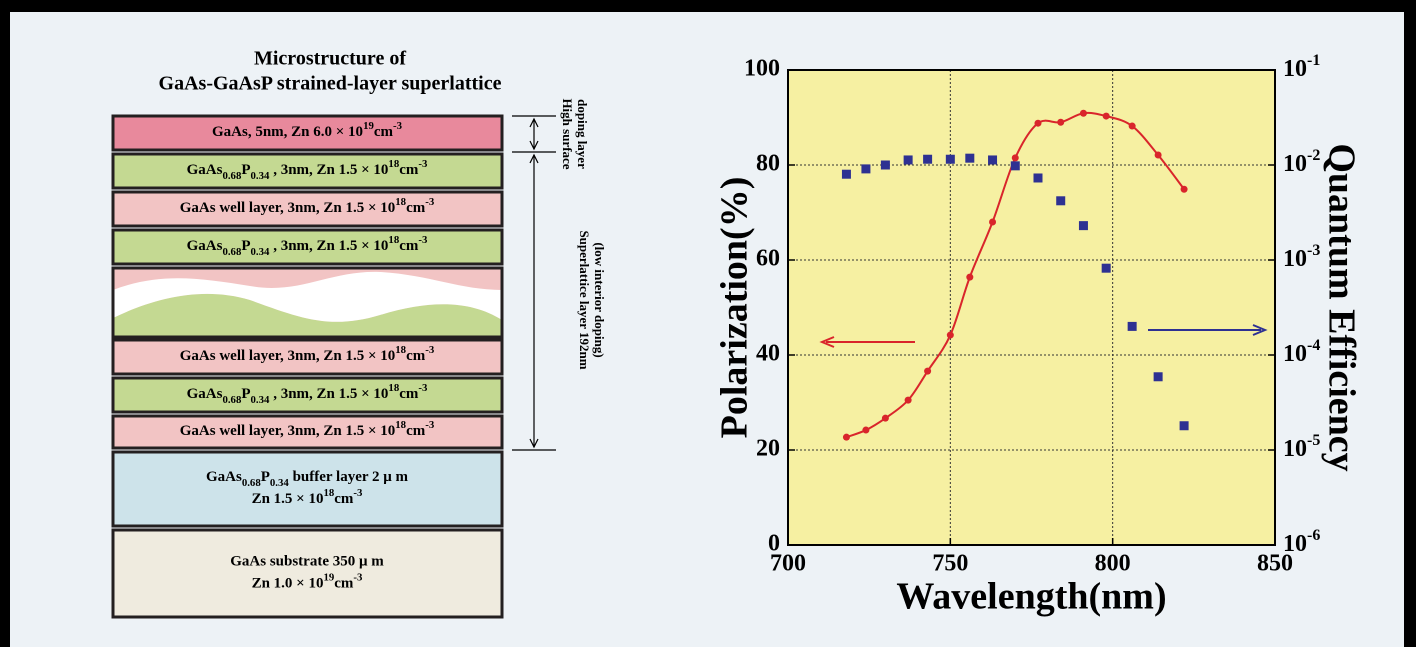 The width and height of the screenshot is (1416, 647). Describe the element at coordinates (567, 133) in the screenshot. I see `bracket-label: High surface` at that location.